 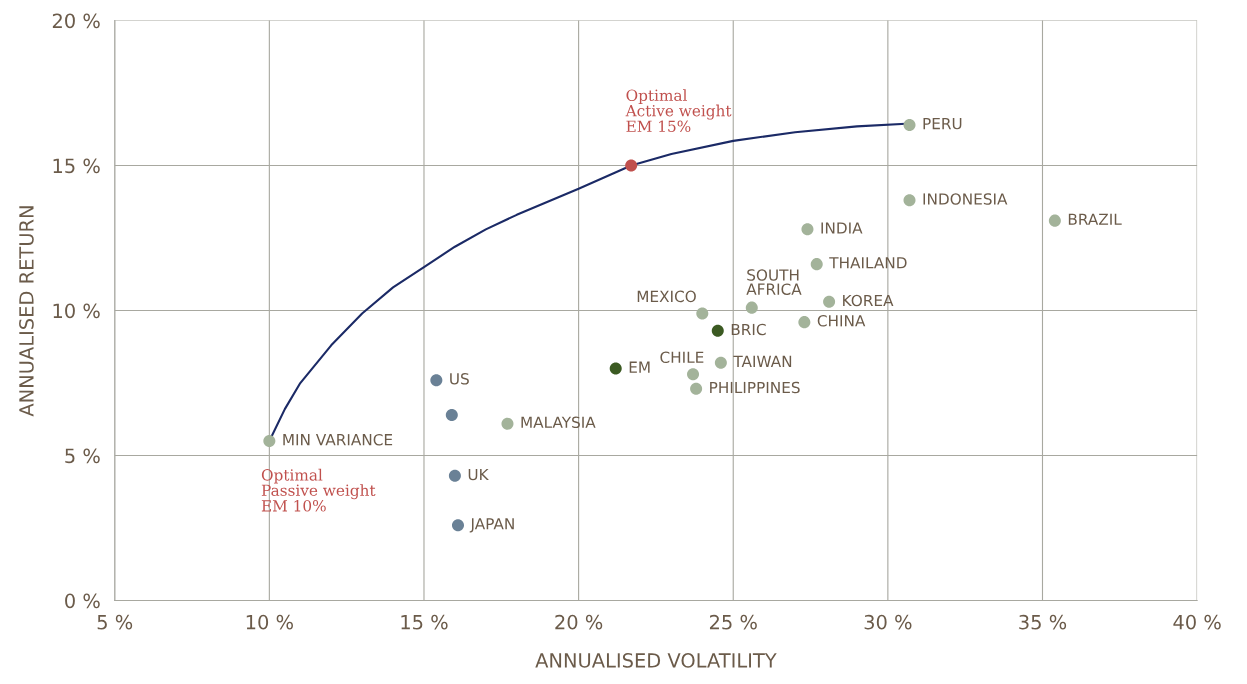 What do you see at coordinates (115, 622) in the screenshot?
I see `x-tick-label: 5 %` at bounding box center [115, 622].